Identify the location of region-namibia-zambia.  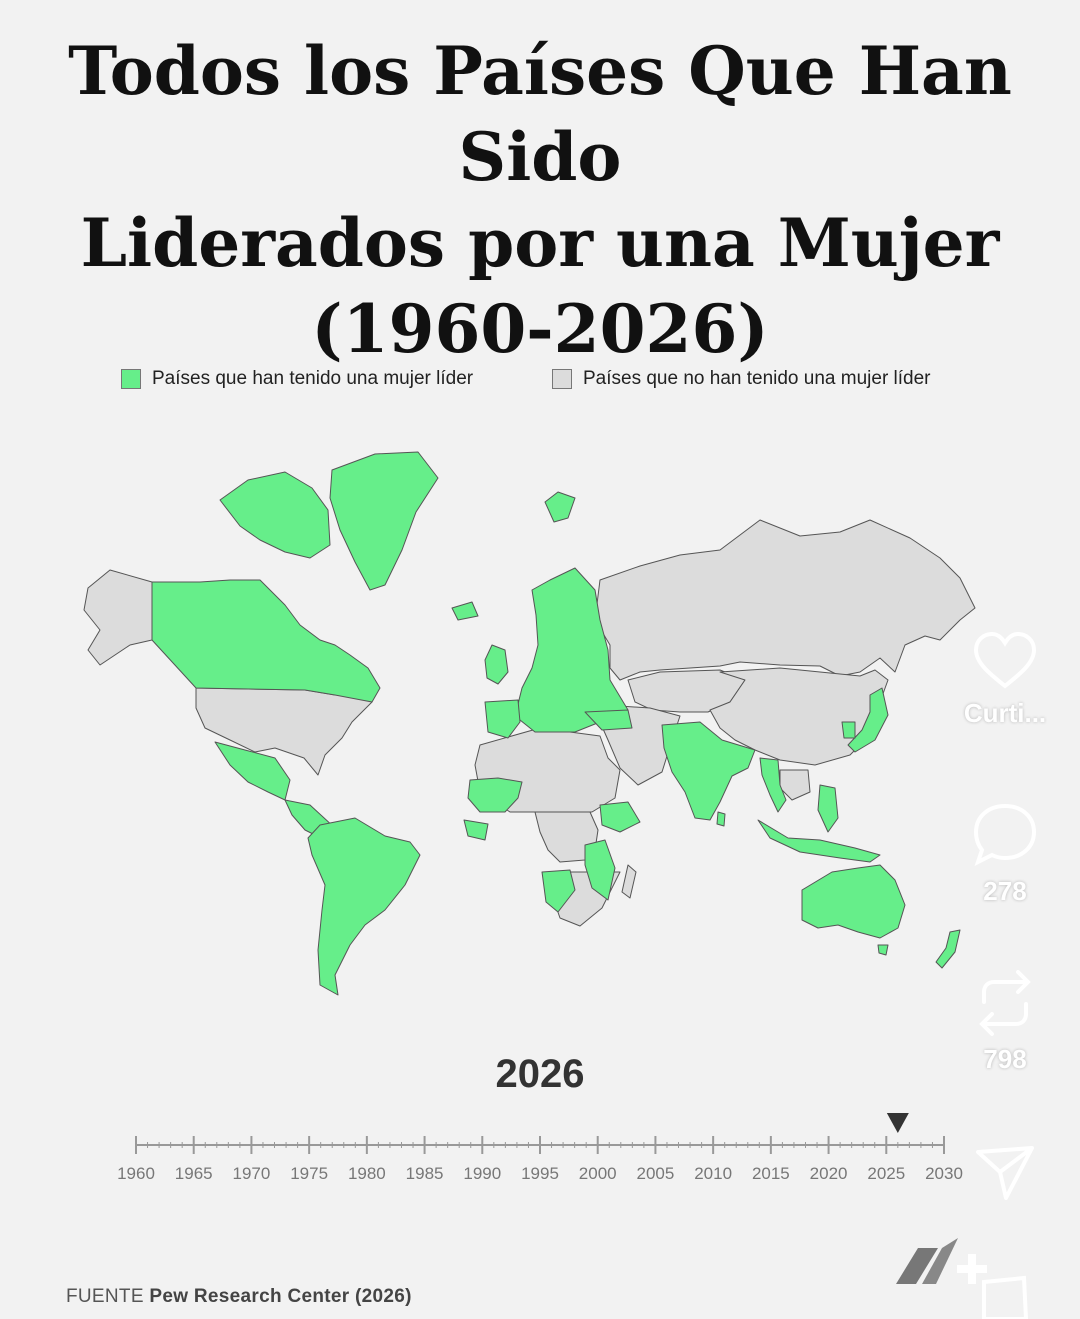
(558, 891).